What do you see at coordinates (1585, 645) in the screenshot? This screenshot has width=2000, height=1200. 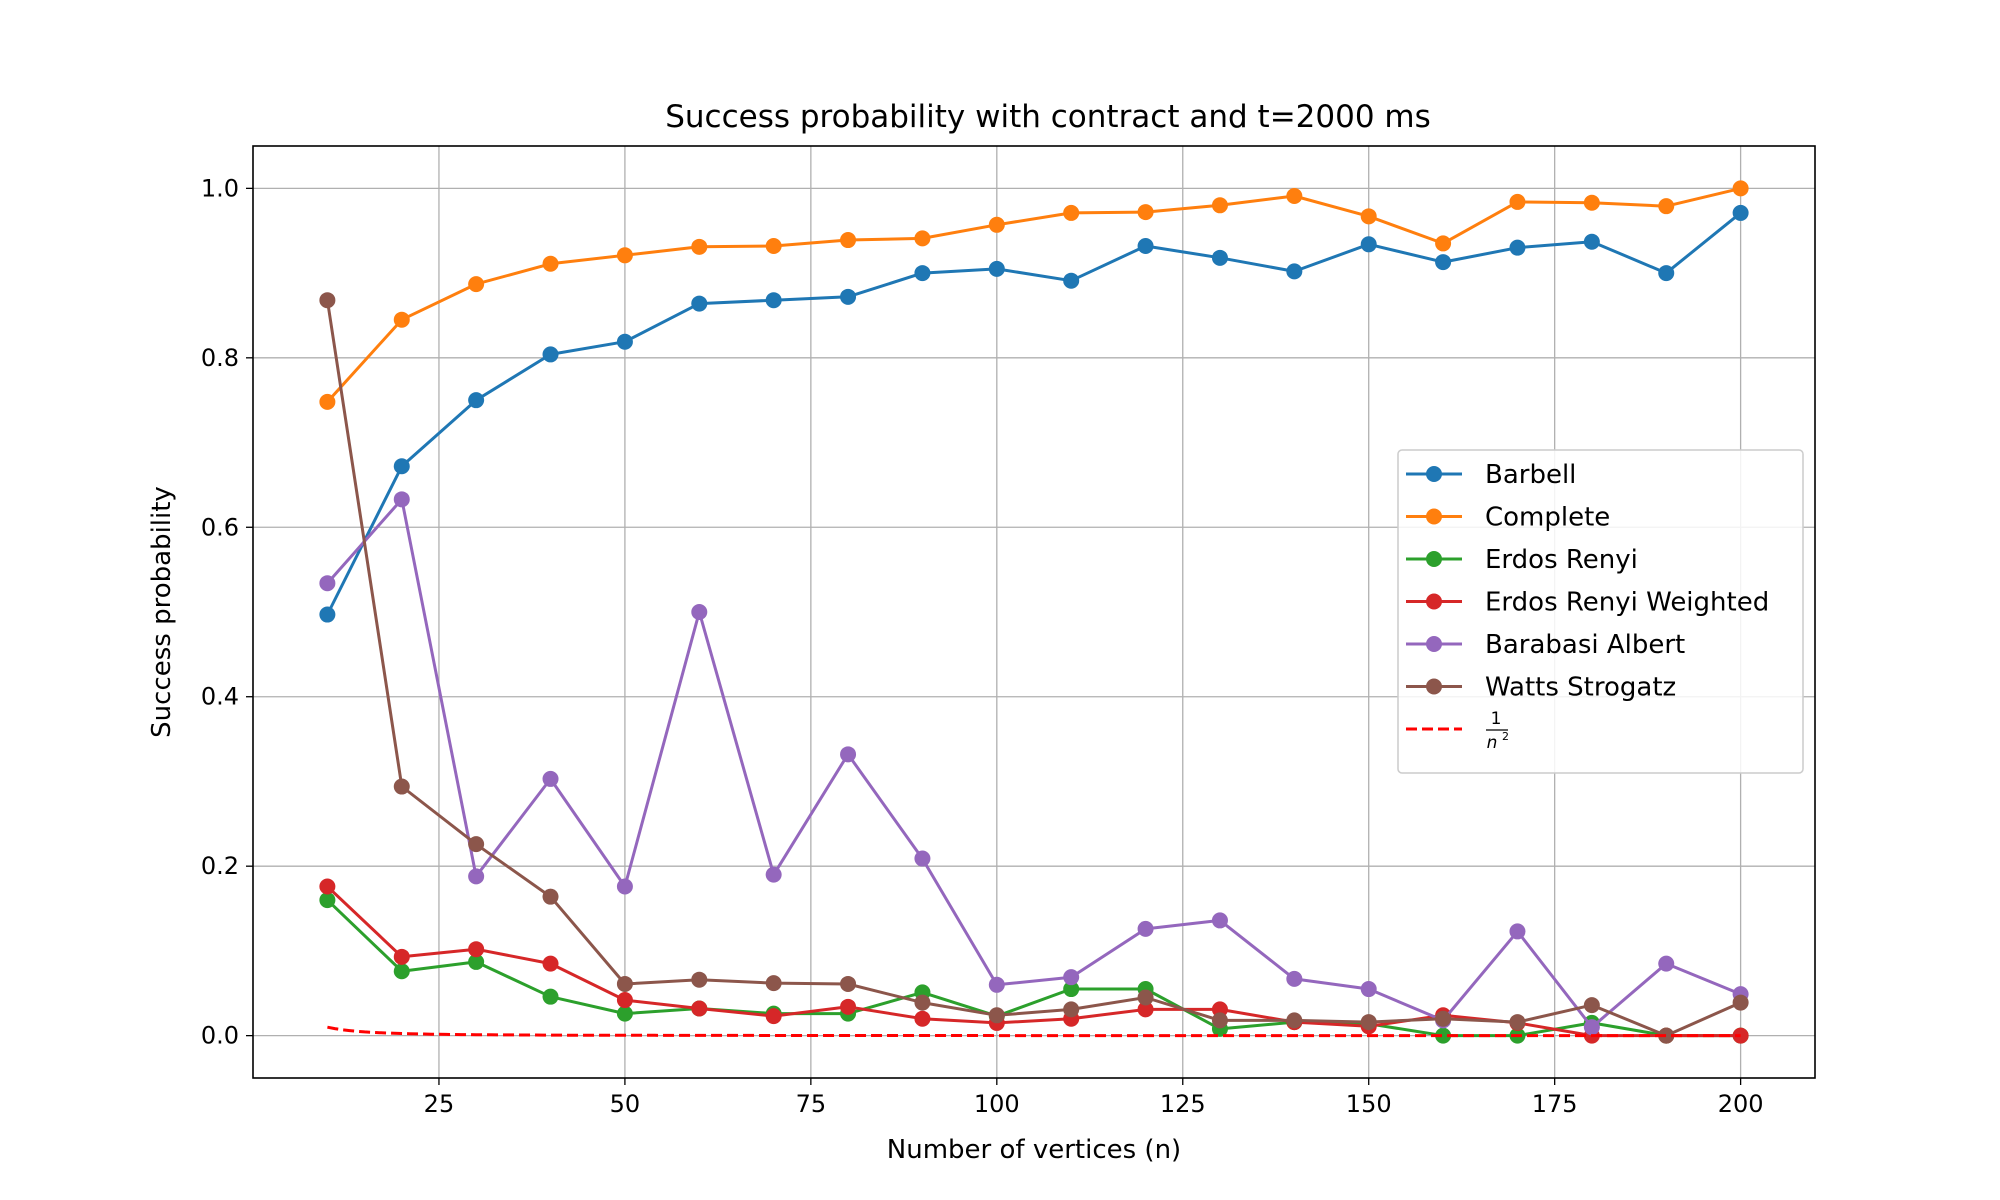 I see `legend-label: Barabasi Albert` at bounding box center [1585, 645].